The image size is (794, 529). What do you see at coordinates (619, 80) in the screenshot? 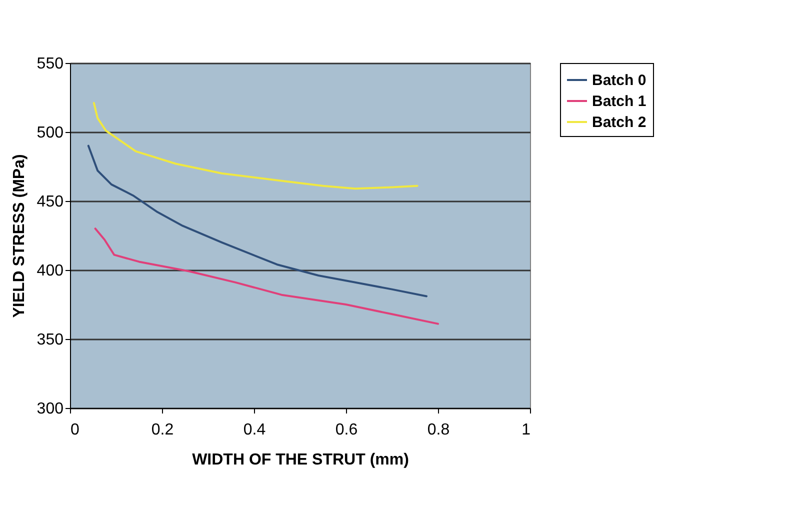
I see `legend-label: Batch 0` at bounding box center [619, 80].